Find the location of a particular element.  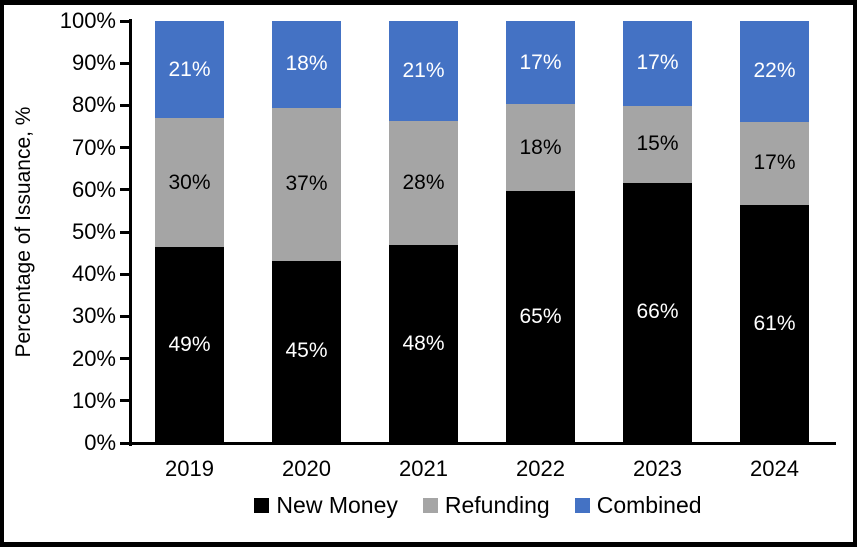

bar-segment-new-money: 61% is located at coordinates (774, 323).